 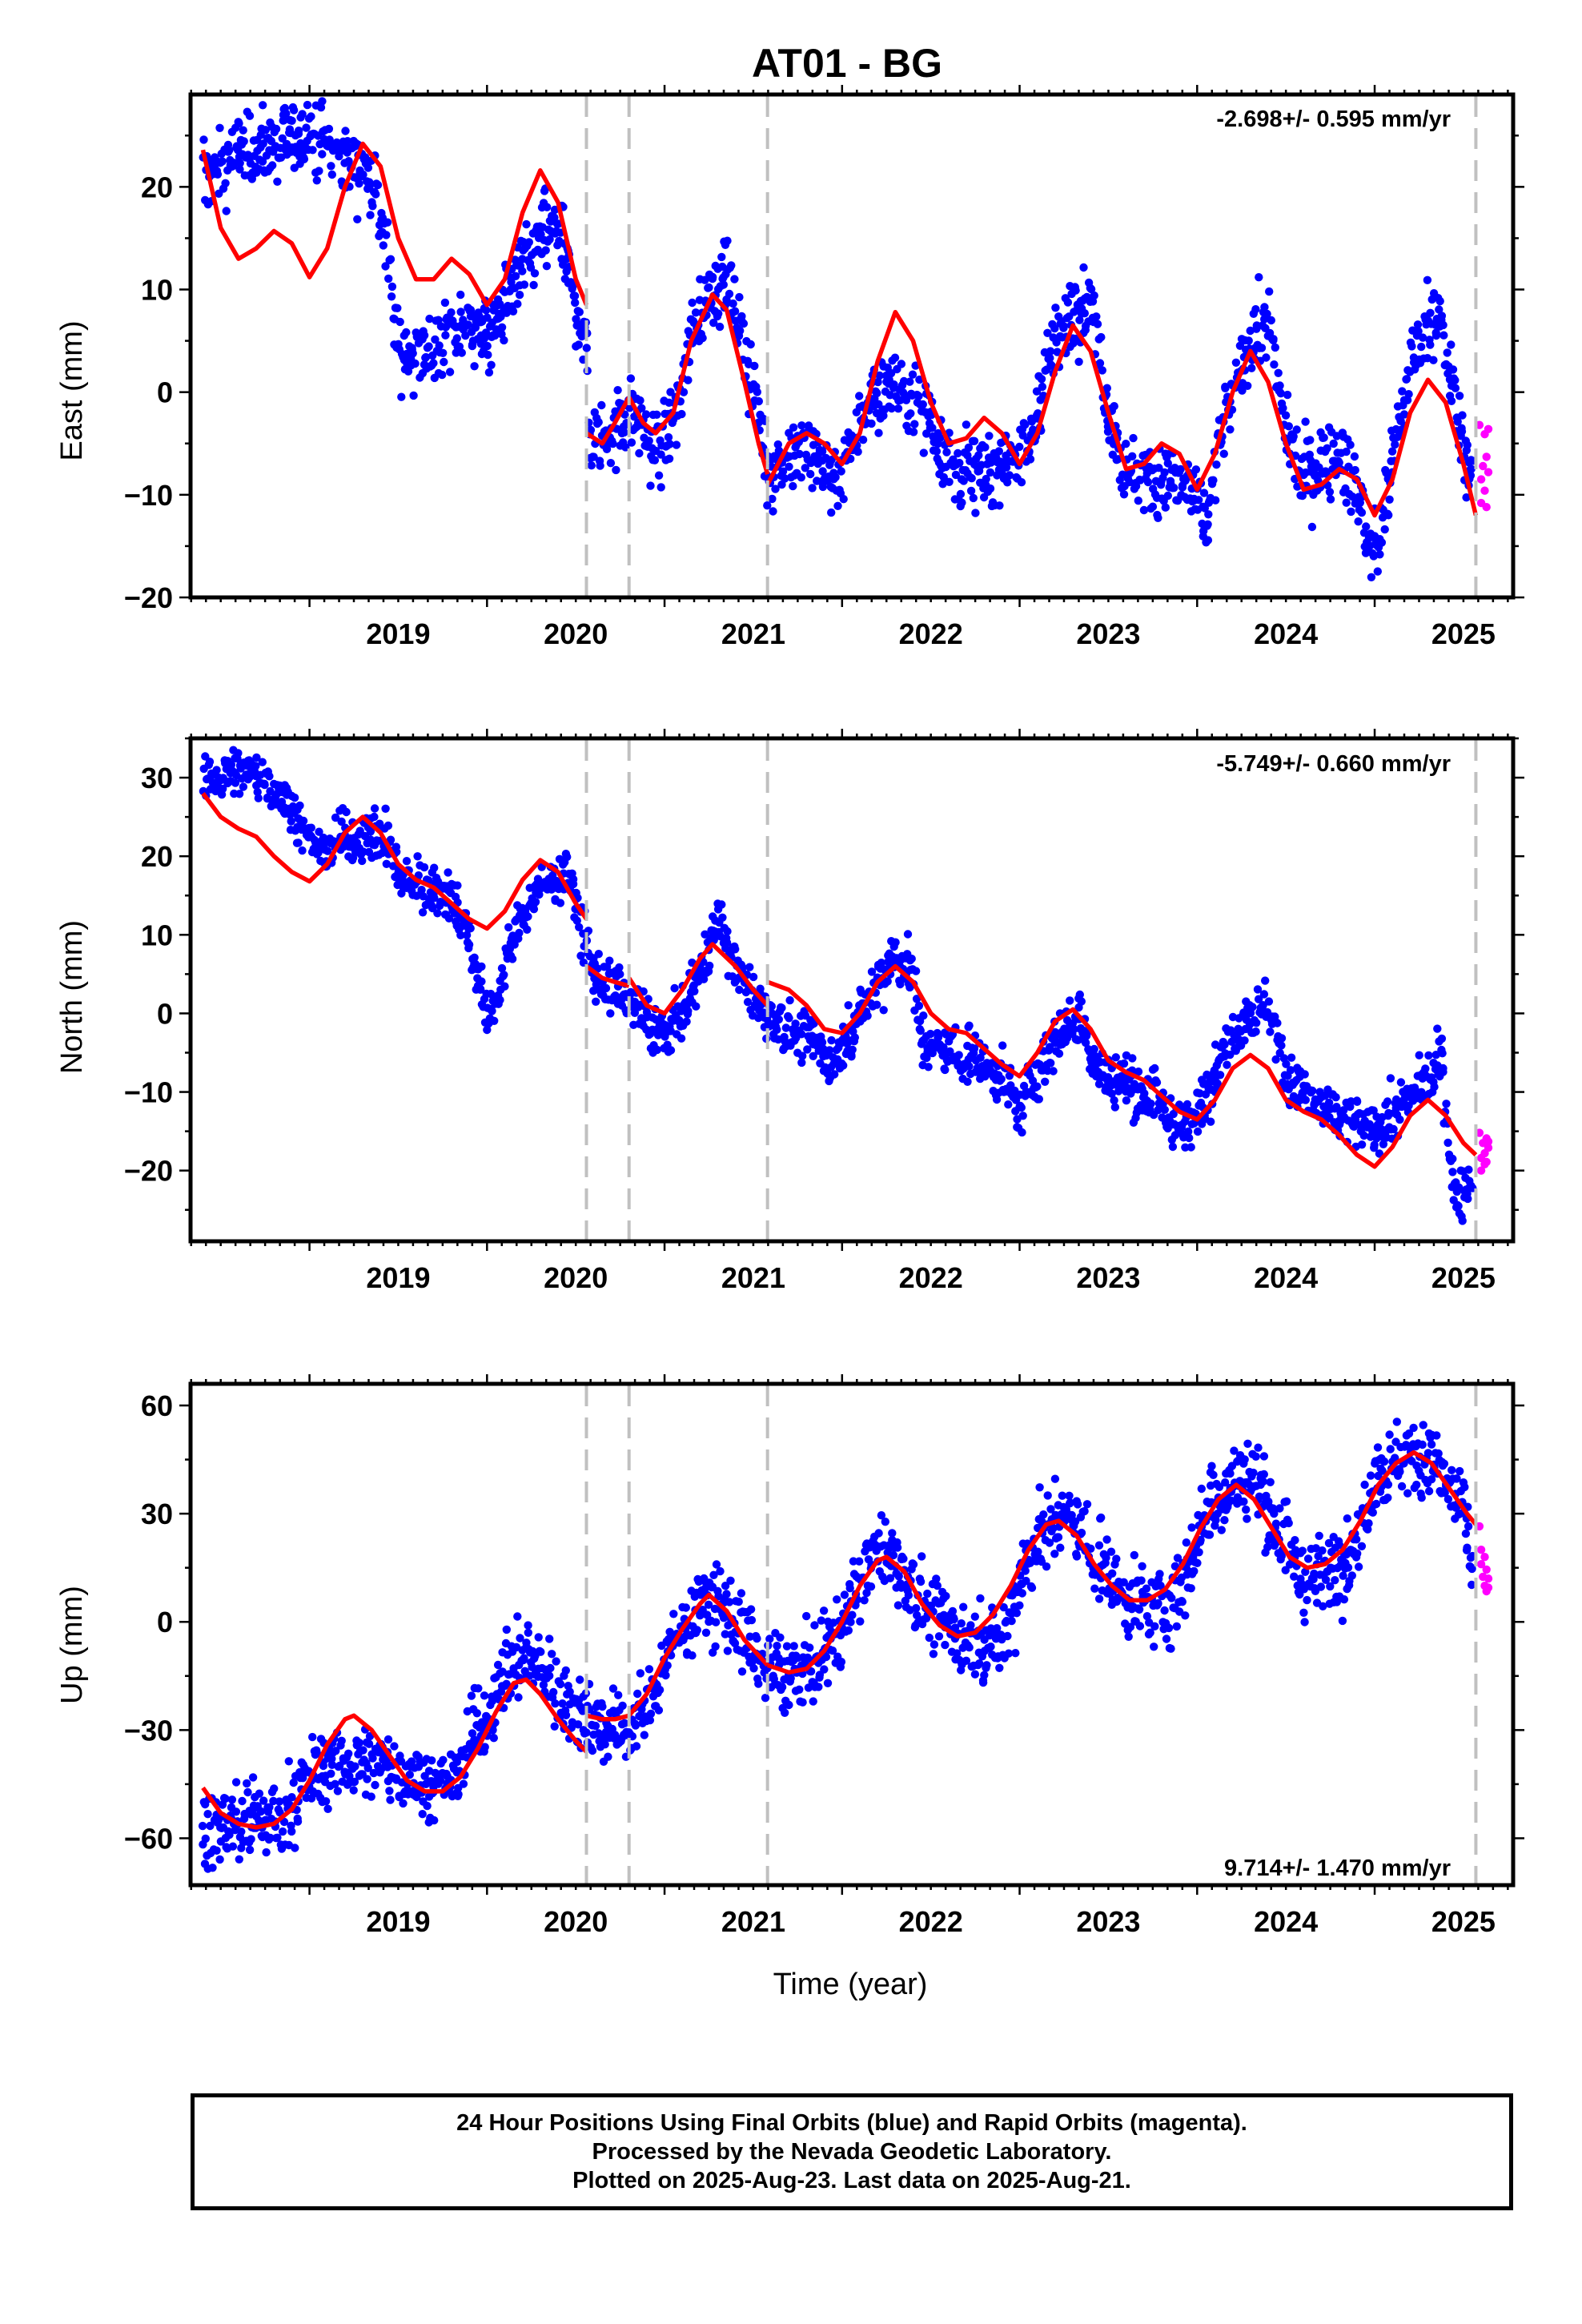 What do you see at coordinates (1487, 457) in the screenshot?
I see `east-rapid-point` at bounding box center [1487, 457].